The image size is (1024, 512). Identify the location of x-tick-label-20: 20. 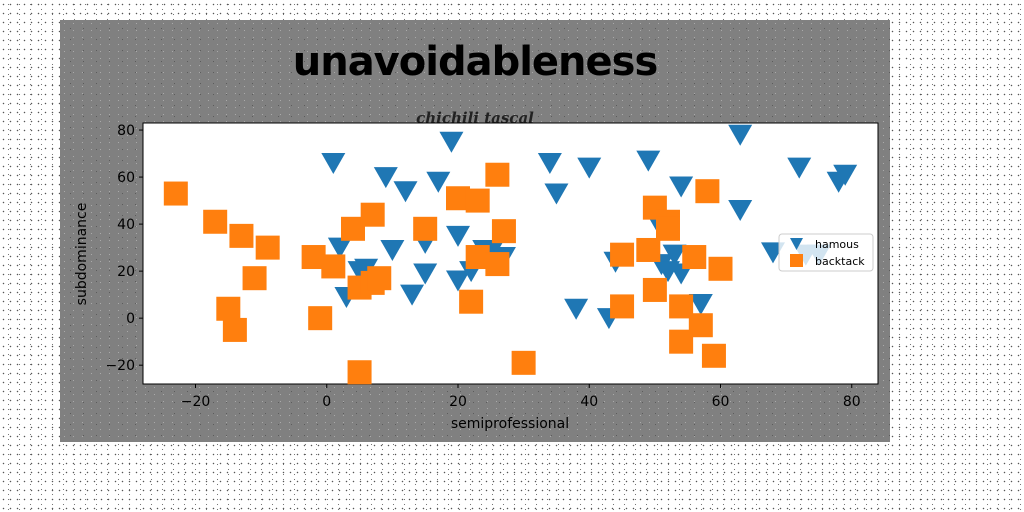
(458, 402).